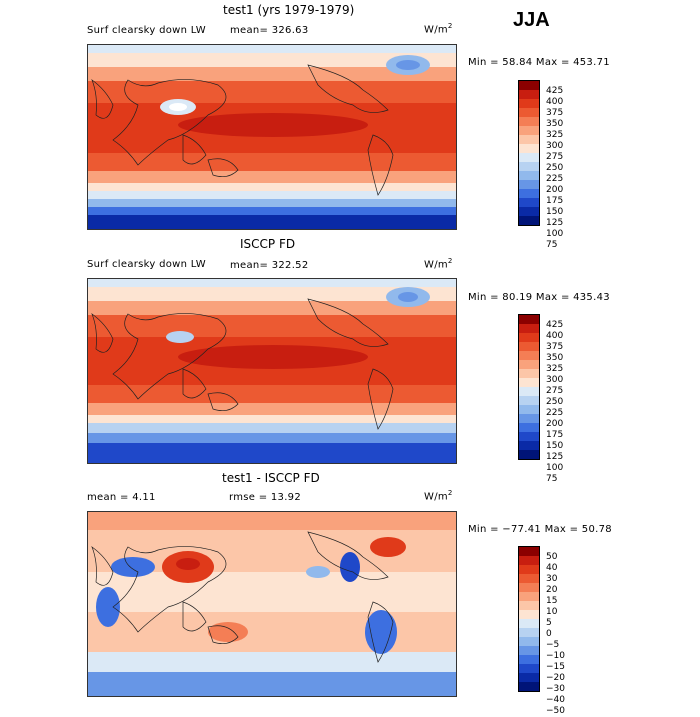 Image resolution: width=700 pixels, height=717 pixels. Describe the element at coordinates (552, 557) in the screenshot. I see `colorbar-tick-label: 50` at that location.